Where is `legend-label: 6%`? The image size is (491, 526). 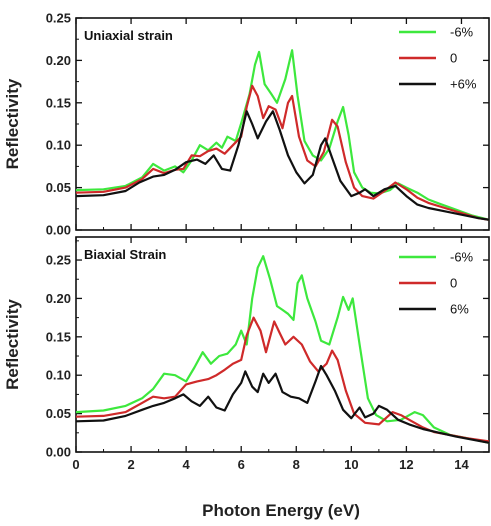
legend-label: 6% is located at coordinates (459, 309).